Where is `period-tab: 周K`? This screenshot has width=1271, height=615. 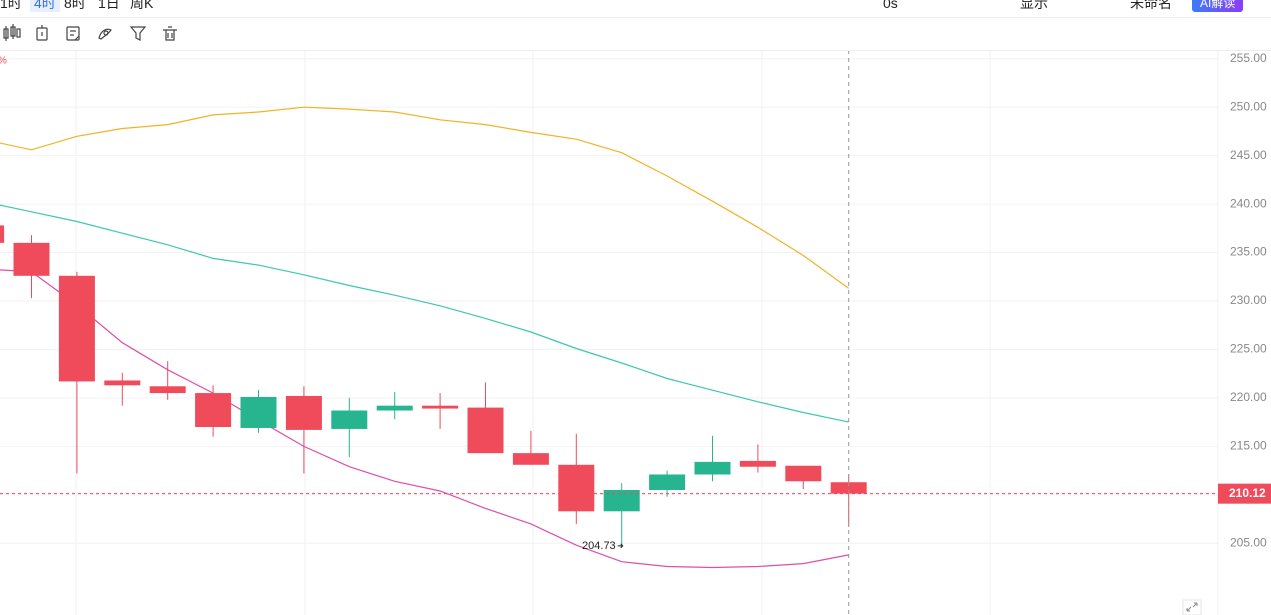 period-tab: 周K is located at coordinates (142, 5).